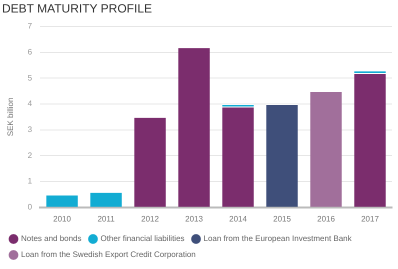 This screenshot has height=269, width=398. I want to click on y-axis-title: SEK billion, so click(11, 117).